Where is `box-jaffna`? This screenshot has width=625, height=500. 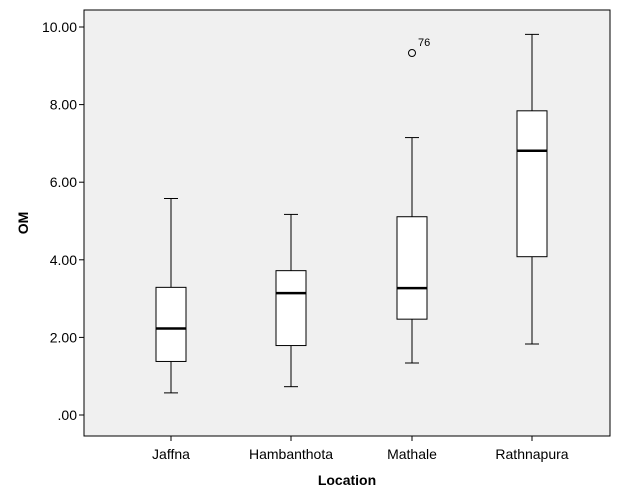
box-jaffna is located at coordinates (171, 295).